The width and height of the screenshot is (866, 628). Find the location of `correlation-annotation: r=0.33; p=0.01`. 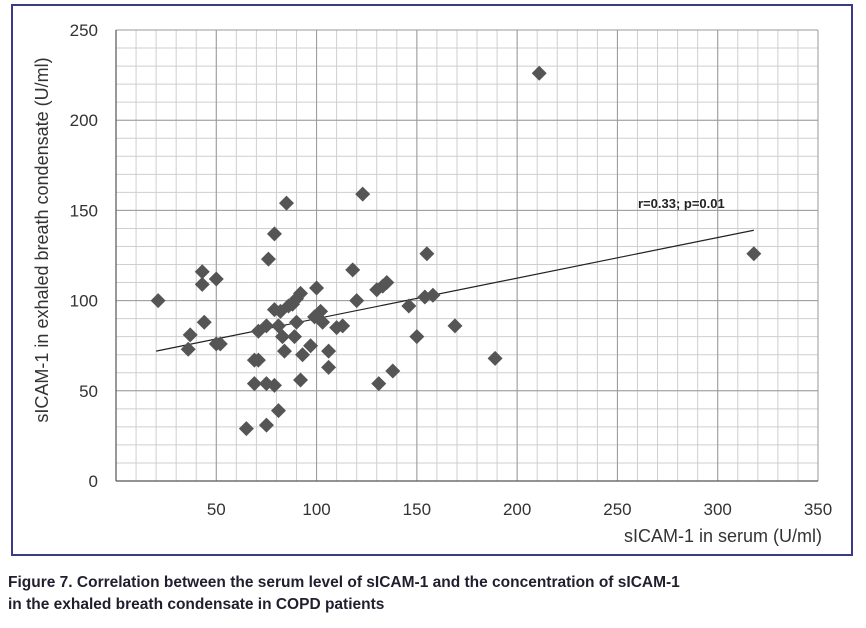

correlation-annotation: r=0.33; p=0.01 is located at coordinates (681, 203).